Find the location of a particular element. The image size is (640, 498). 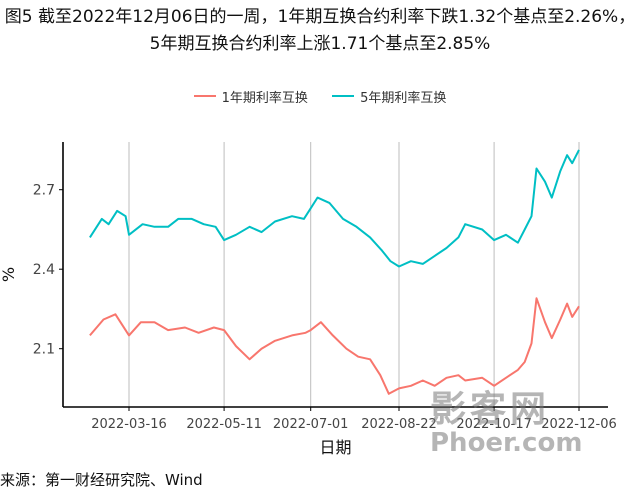

legend-item-1y: 1年期利率互换 is located at coordinates (250, 96).